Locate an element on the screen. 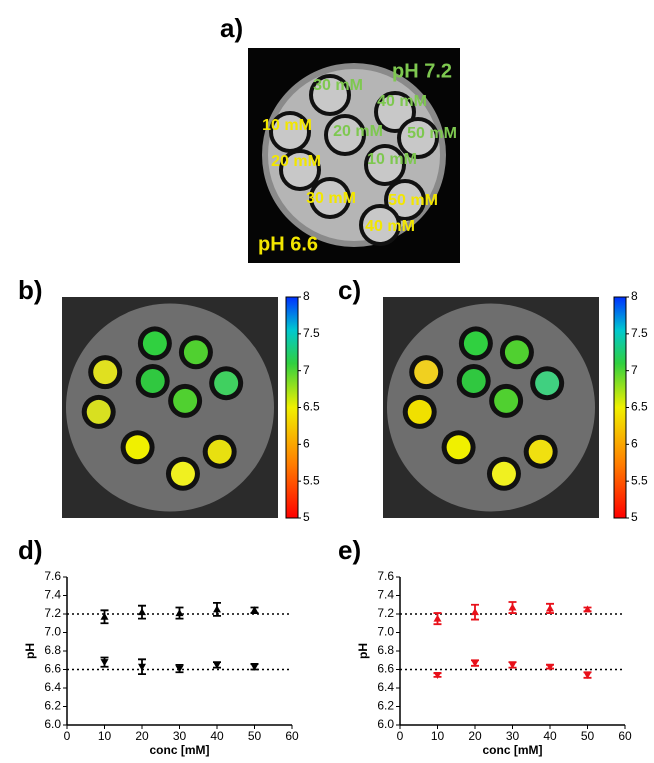 This screenshot has height=763, width=654. image-annotation: 40 mM is located at coordinates (390, 226).